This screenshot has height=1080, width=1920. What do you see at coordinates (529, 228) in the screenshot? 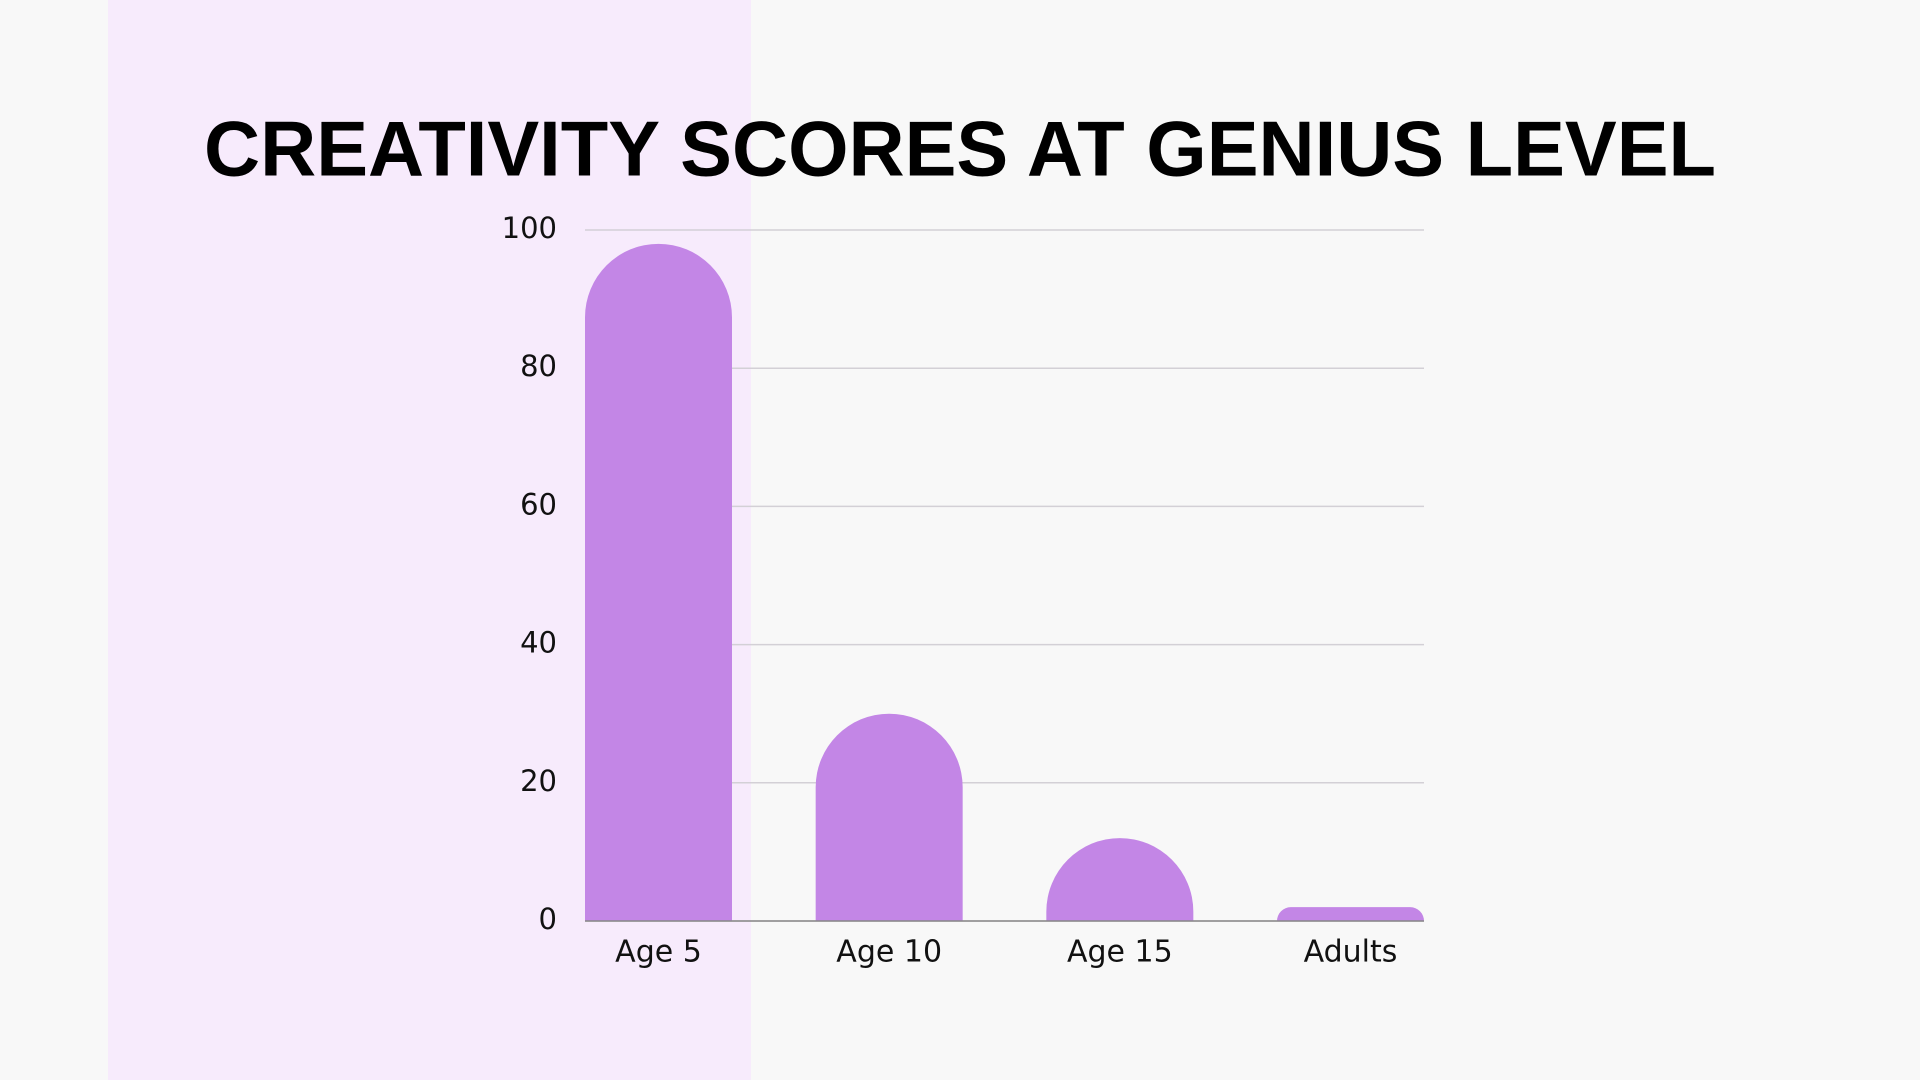
I see `y-tick-label: 100` at bounding box center [529, 228].